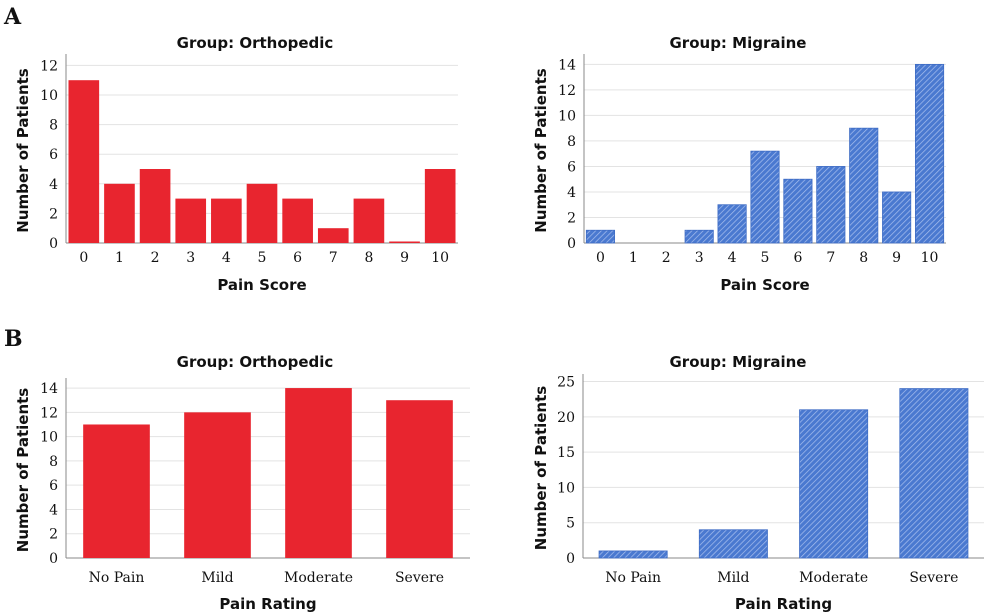  What do you see at coordinates (566, 418) in the screenshot?
I see `y-tick-label: 20` at bounding box center [566, 418].